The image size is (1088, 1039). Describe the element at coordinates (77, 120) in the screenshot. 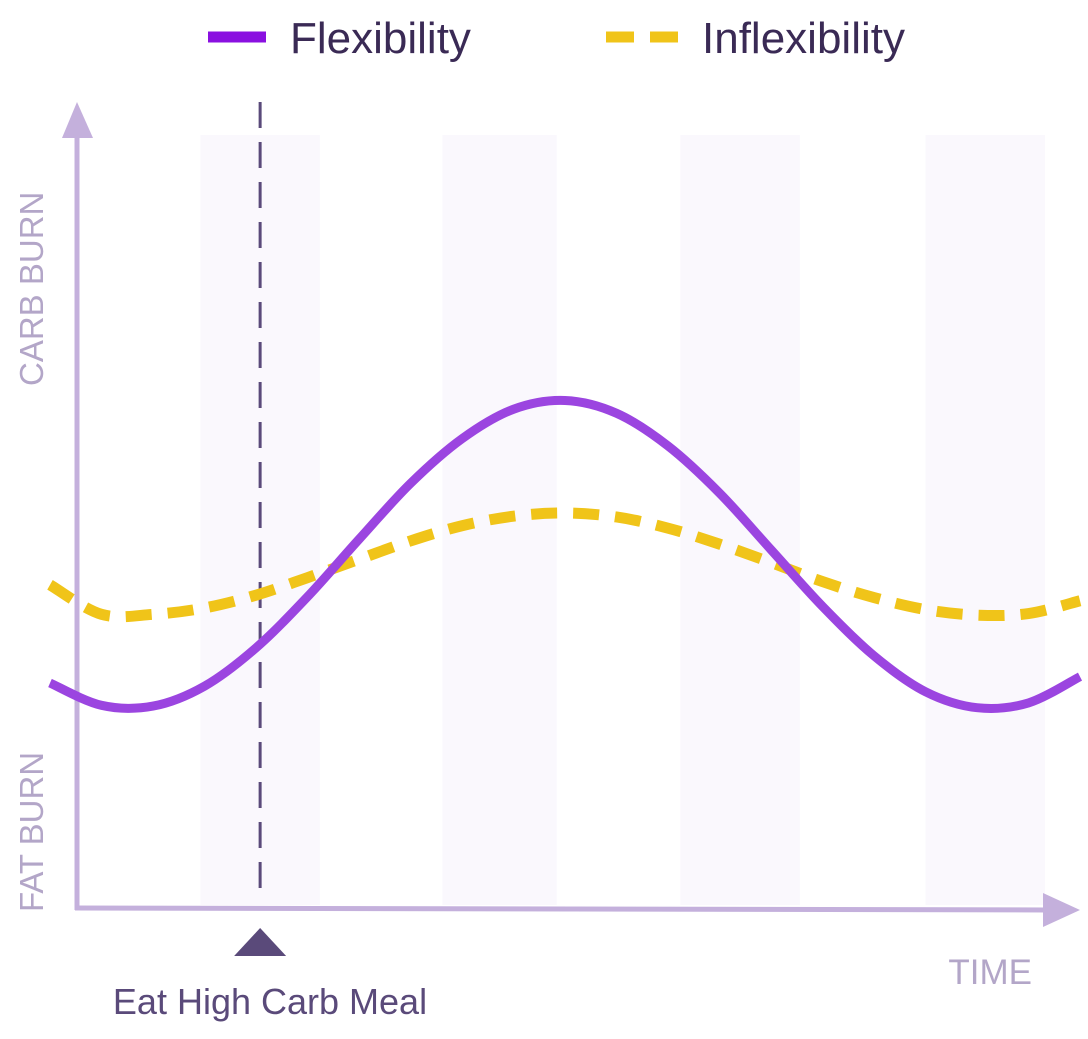

I see `y-axis-arrow` at that location.